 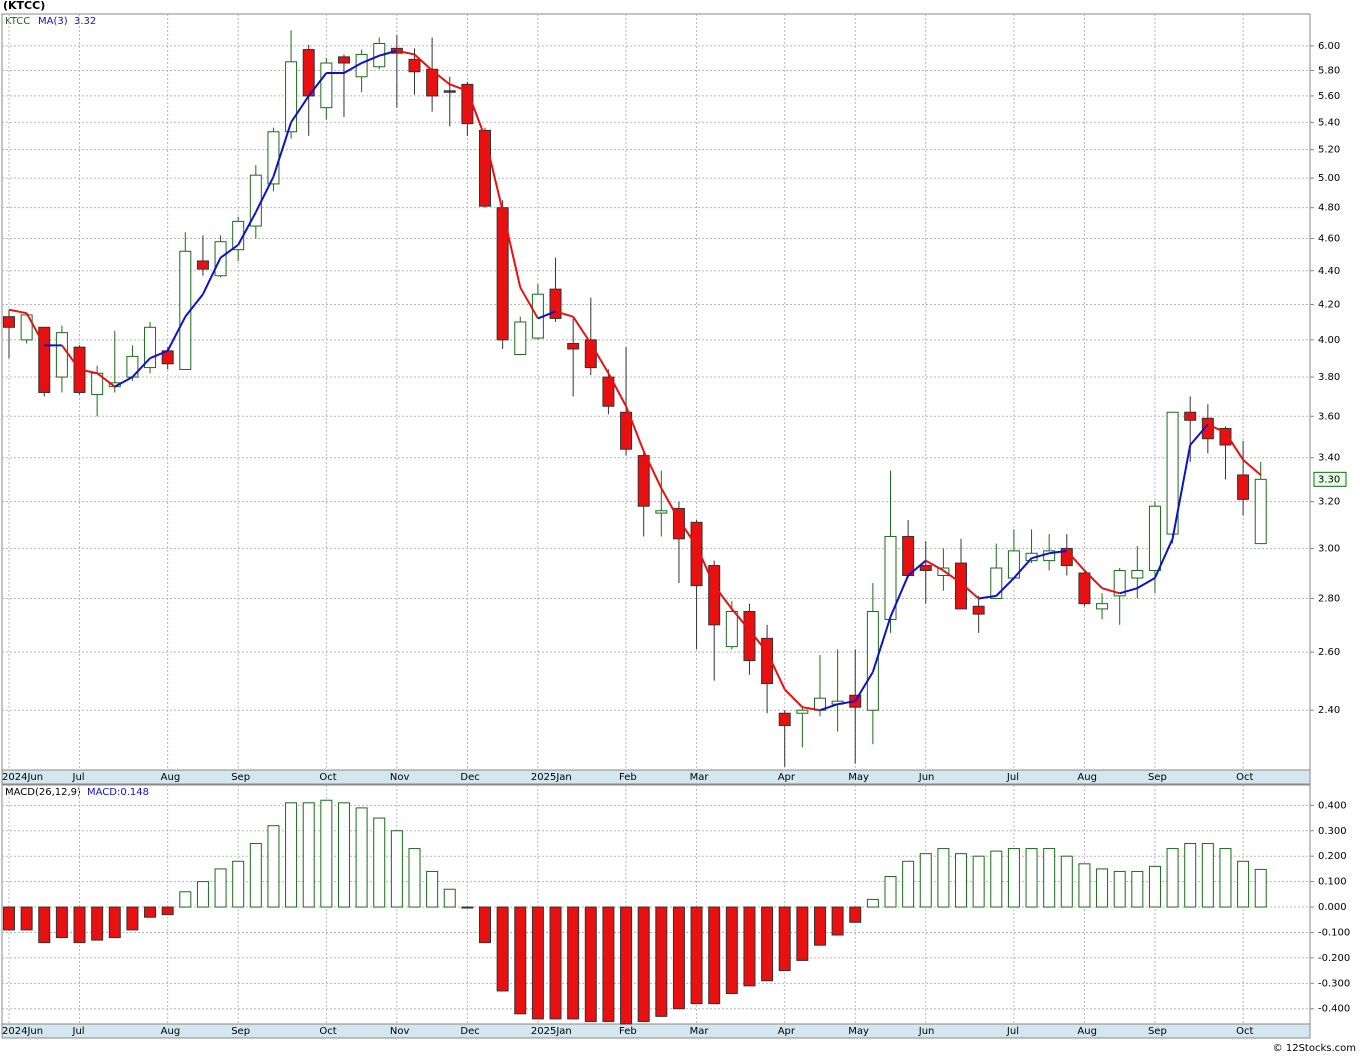 I want to click on x-axis-band, so click(x=656, y=1031).